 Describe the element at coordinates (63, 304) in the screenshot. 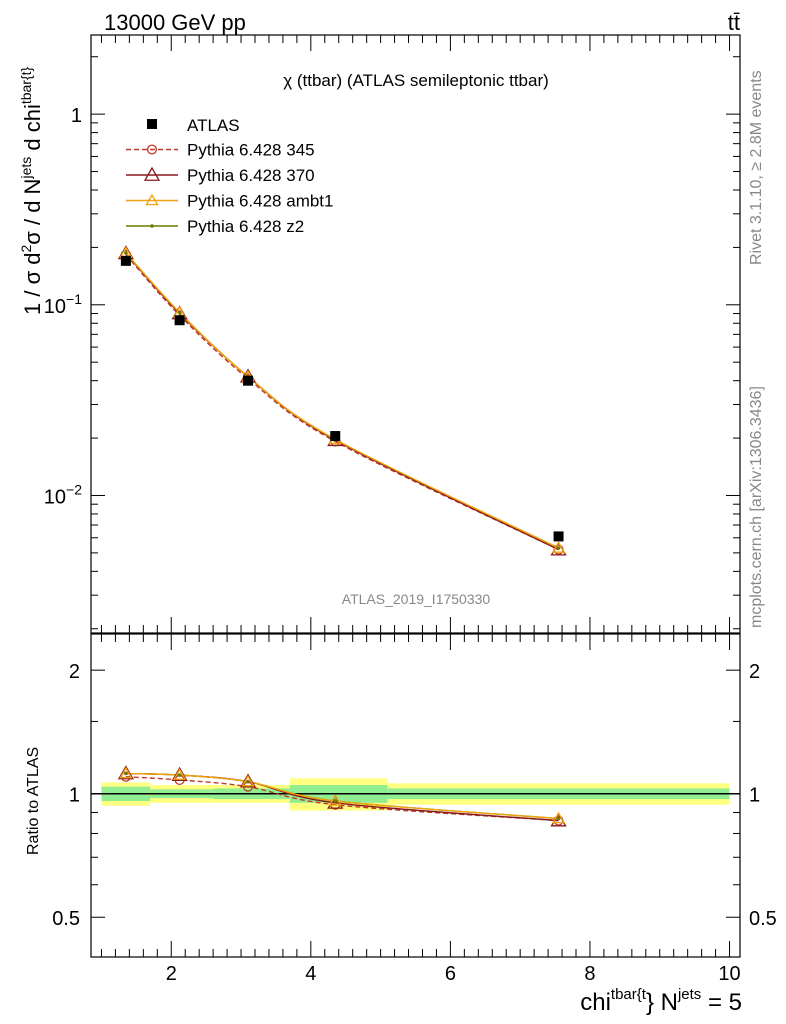

I see `main-y-tick-label: 10⁻¹` at that location.